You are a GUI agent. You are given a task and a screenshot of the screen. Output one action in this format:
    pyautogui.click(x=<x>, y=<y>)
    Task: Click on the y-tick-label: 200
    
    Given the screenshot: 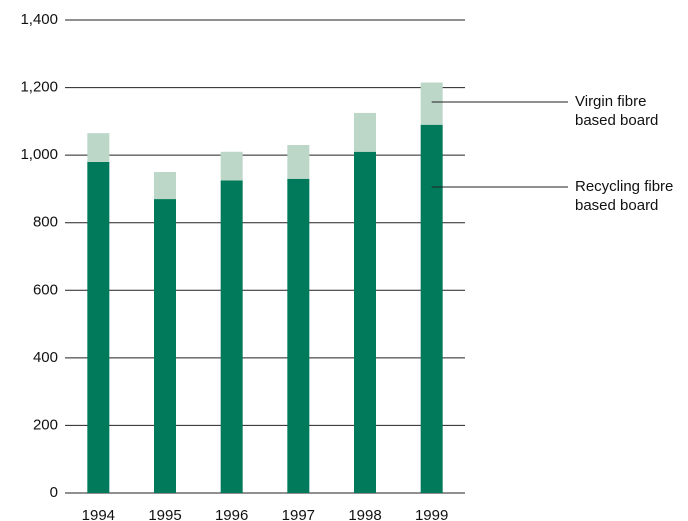 What is the action you would take?
    pyautogui.click(x=45, y=424)
    